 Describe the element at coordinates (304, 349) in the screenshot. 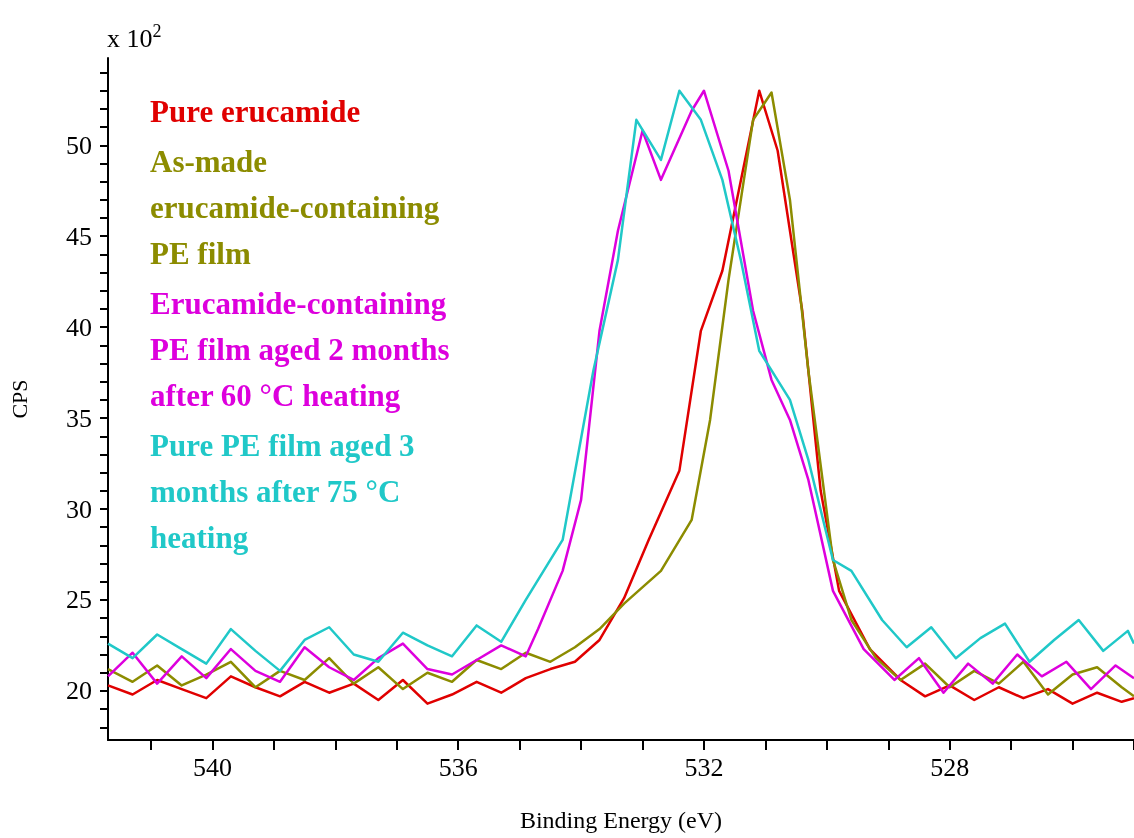

I see `text: Erucamide-containing PE film aged 2 months after 60 °C heating` at that location.